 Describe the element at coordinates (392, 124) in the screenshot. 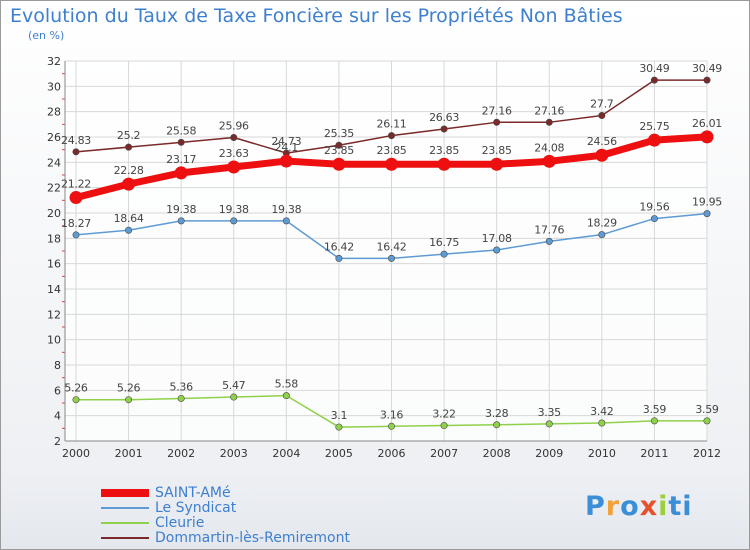

I see `data-label-dommartin: 26.11` at that location.